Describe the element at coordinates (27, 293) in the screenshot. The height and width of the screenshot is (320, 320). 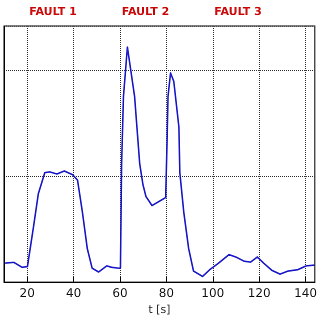
I see `x-tick-label: 20` at that location.